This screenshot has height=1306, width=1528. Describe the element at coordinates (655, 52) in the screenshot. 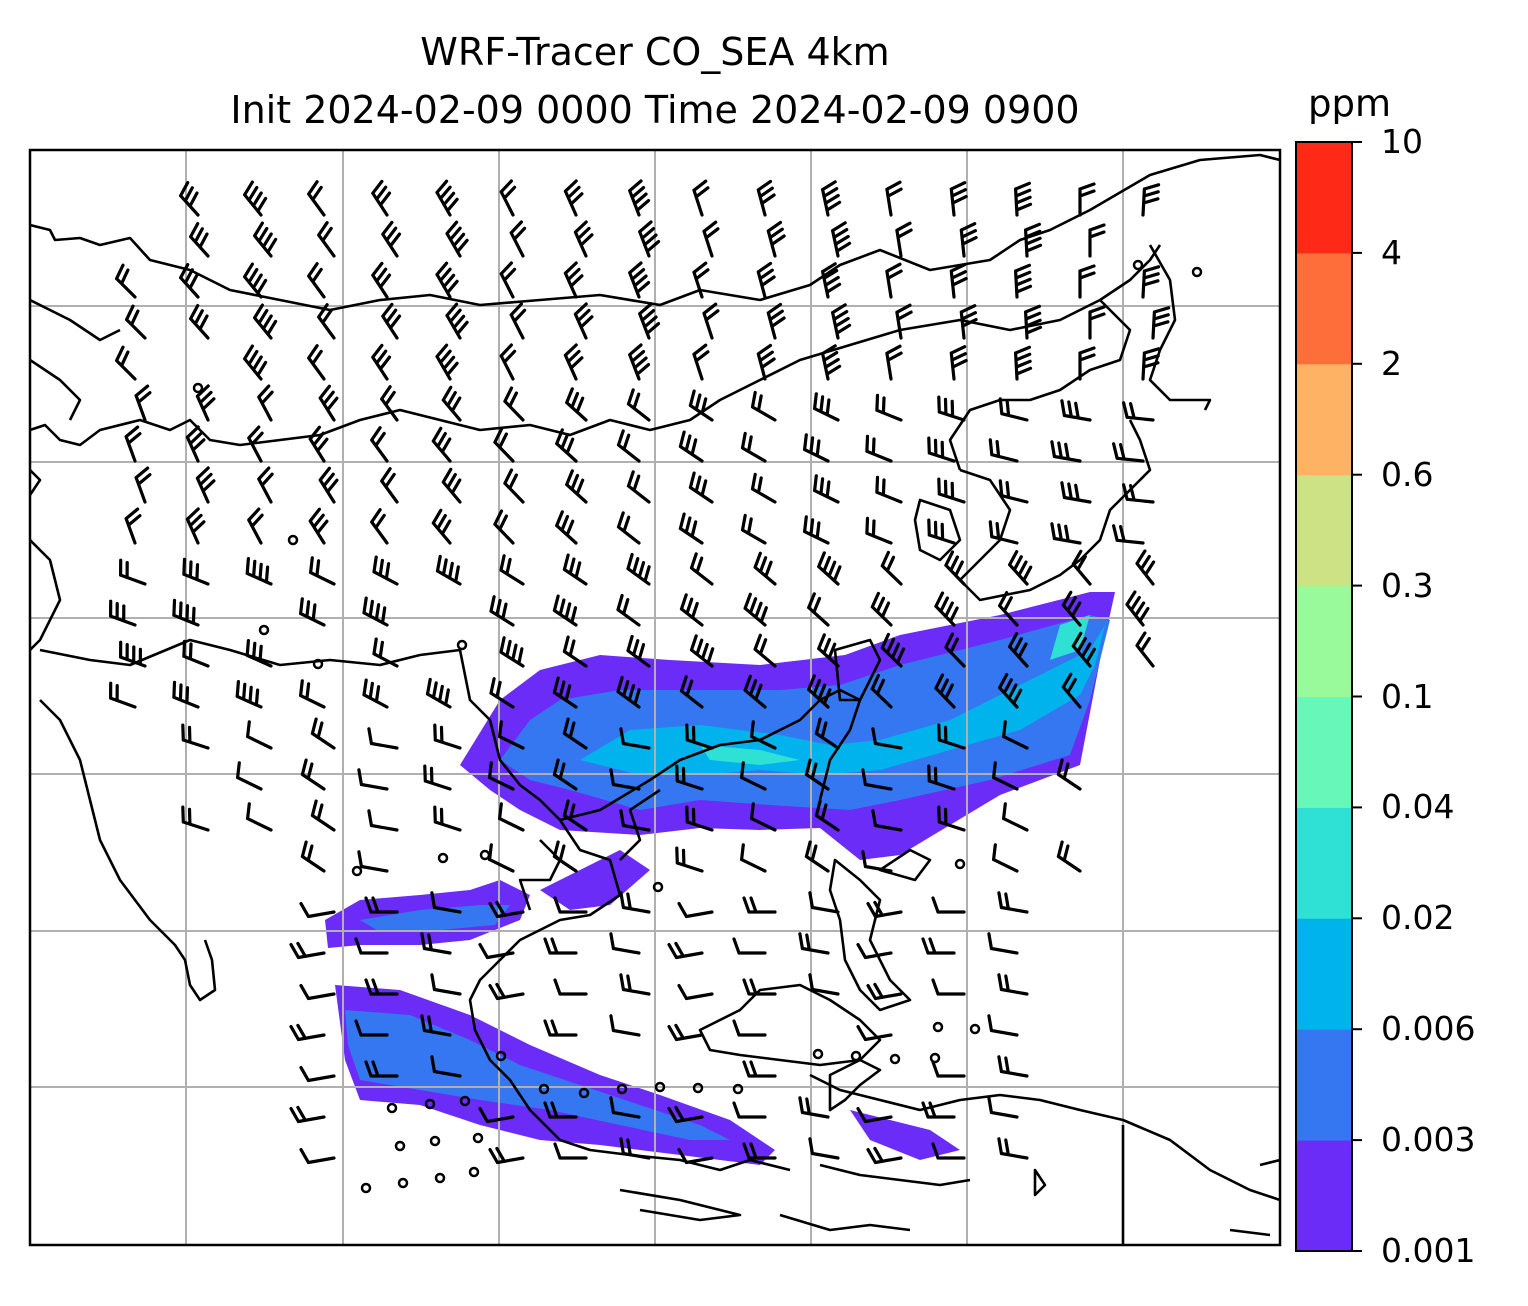

I see `chart-title-line-1: WRF-Tracer CO_SEA 4km` at that location.